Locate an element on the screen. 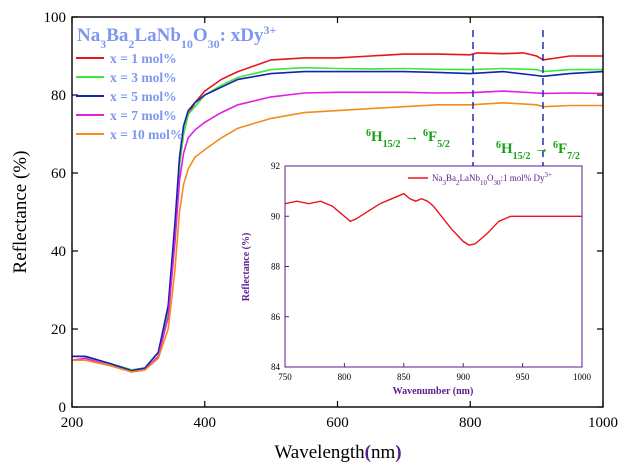  x-tick-label: 200 is located at coordinates (72, 423).